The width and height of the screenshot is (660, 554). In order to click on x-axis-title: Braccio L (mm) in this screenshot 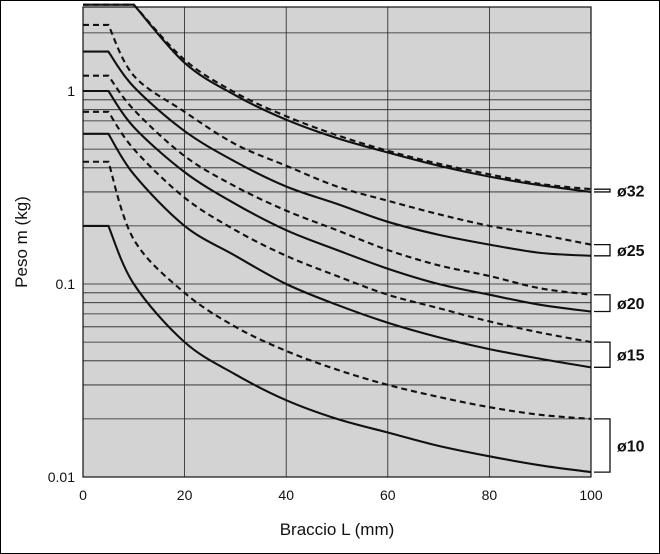, I will do `click(337, 529)`.